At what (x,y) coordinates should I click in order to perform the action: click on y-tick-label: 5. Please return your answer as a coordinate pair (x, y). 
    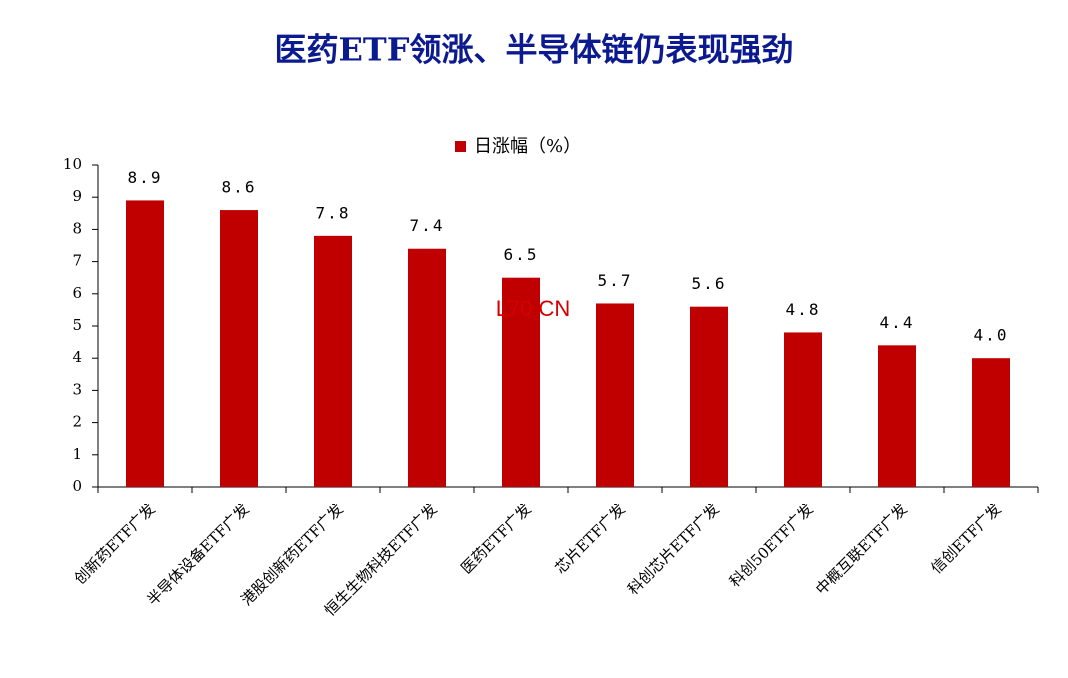
    Looking at the image, I should click on (77, 325).